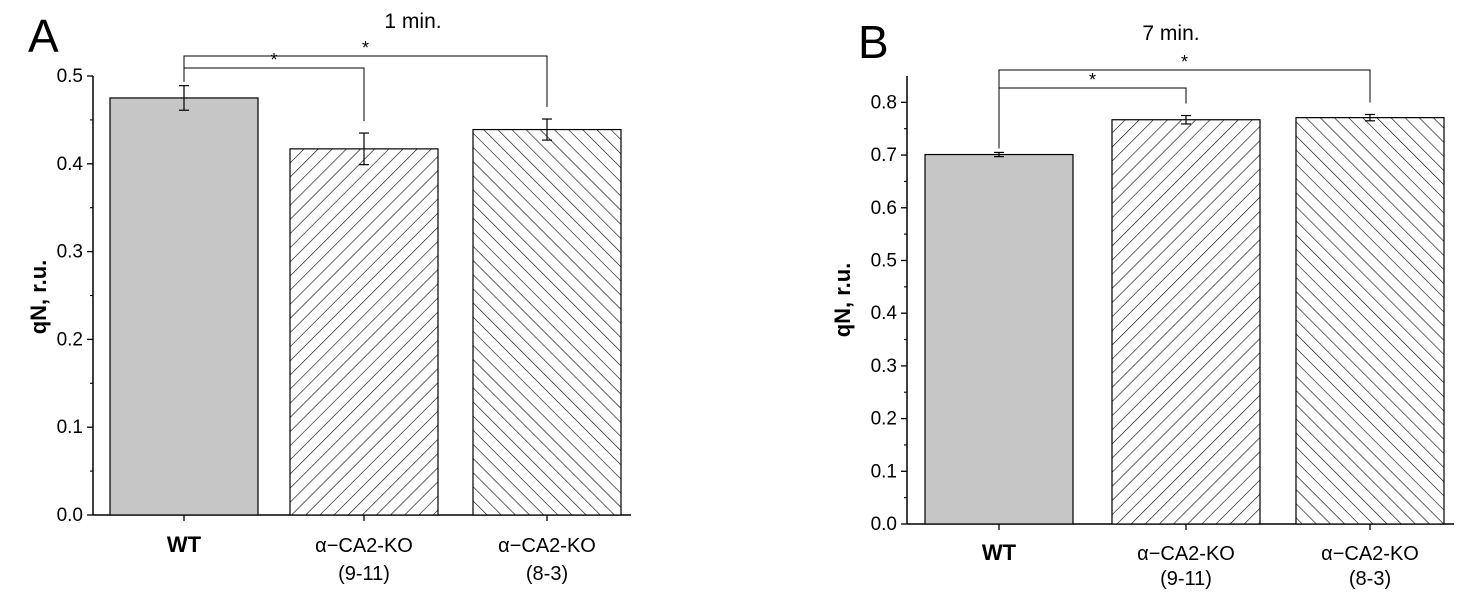 This screenshot has height=608, width=1471. Describe the element at coordinates (884, 208) in the screenshot. I see `y-tick-label: 0.6` at that location.